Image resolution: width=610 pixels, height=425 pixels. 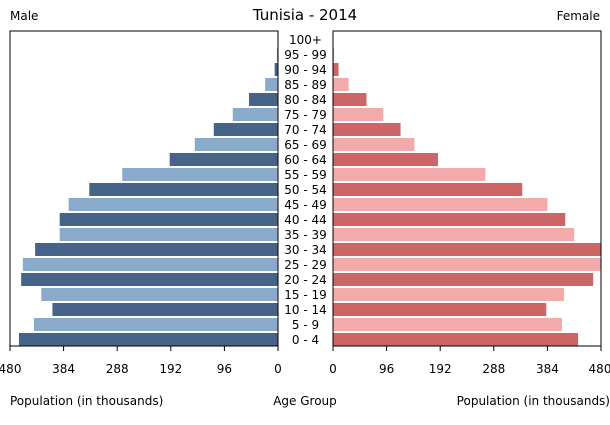 I want to click on age-group-label: 80 - 84, so click(x=305, y=100).